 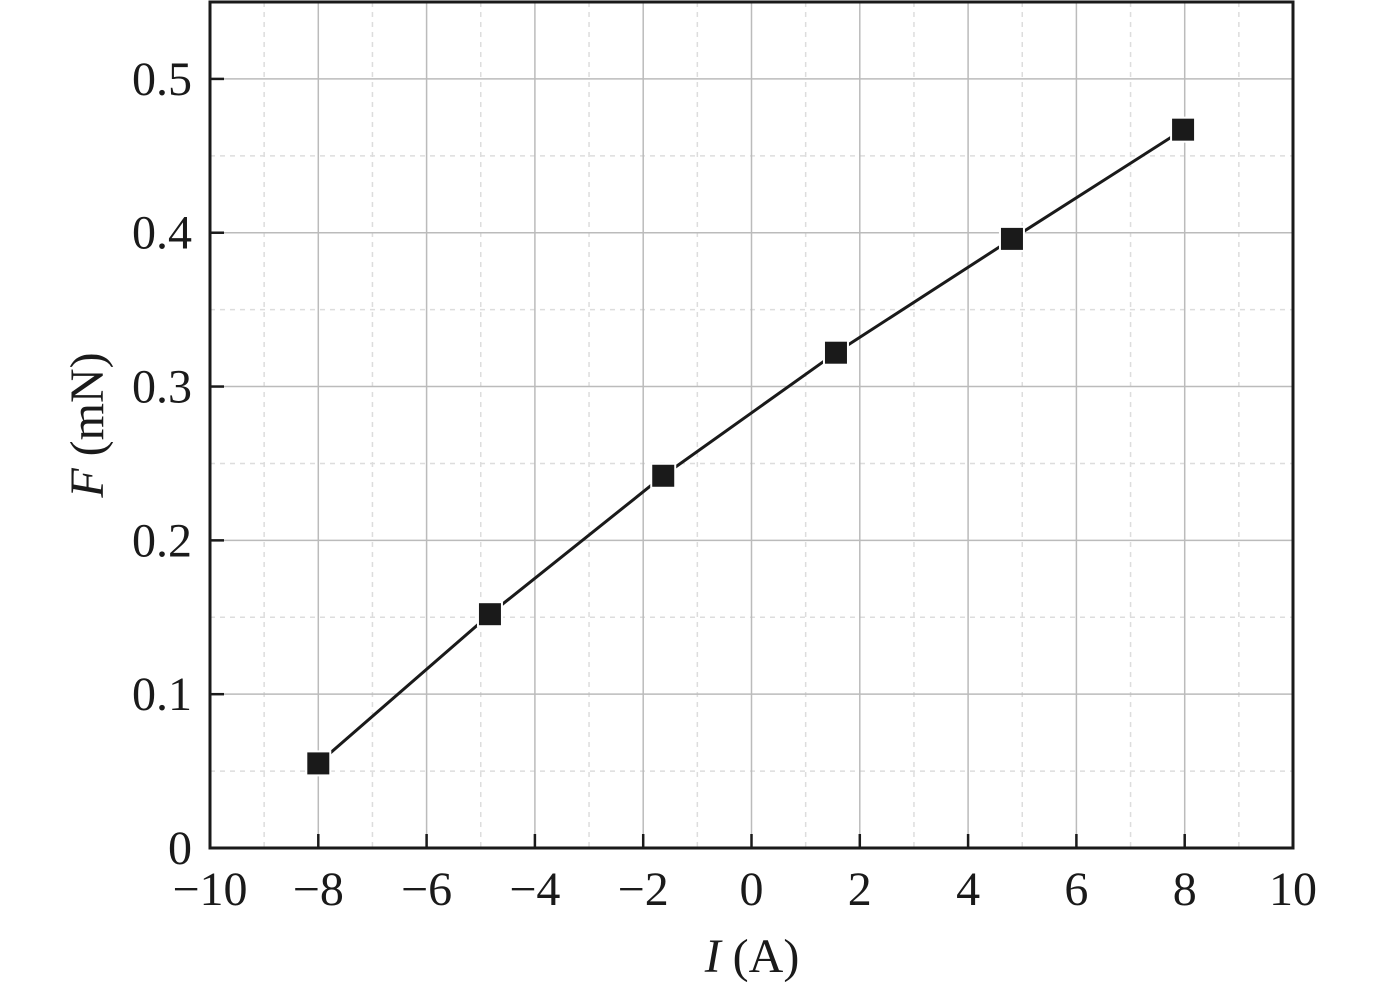 What do you see at coordinates (162, 387) in the screenshot?
I see `y-tick-label: 0.3` at bounding box center [162, 387].